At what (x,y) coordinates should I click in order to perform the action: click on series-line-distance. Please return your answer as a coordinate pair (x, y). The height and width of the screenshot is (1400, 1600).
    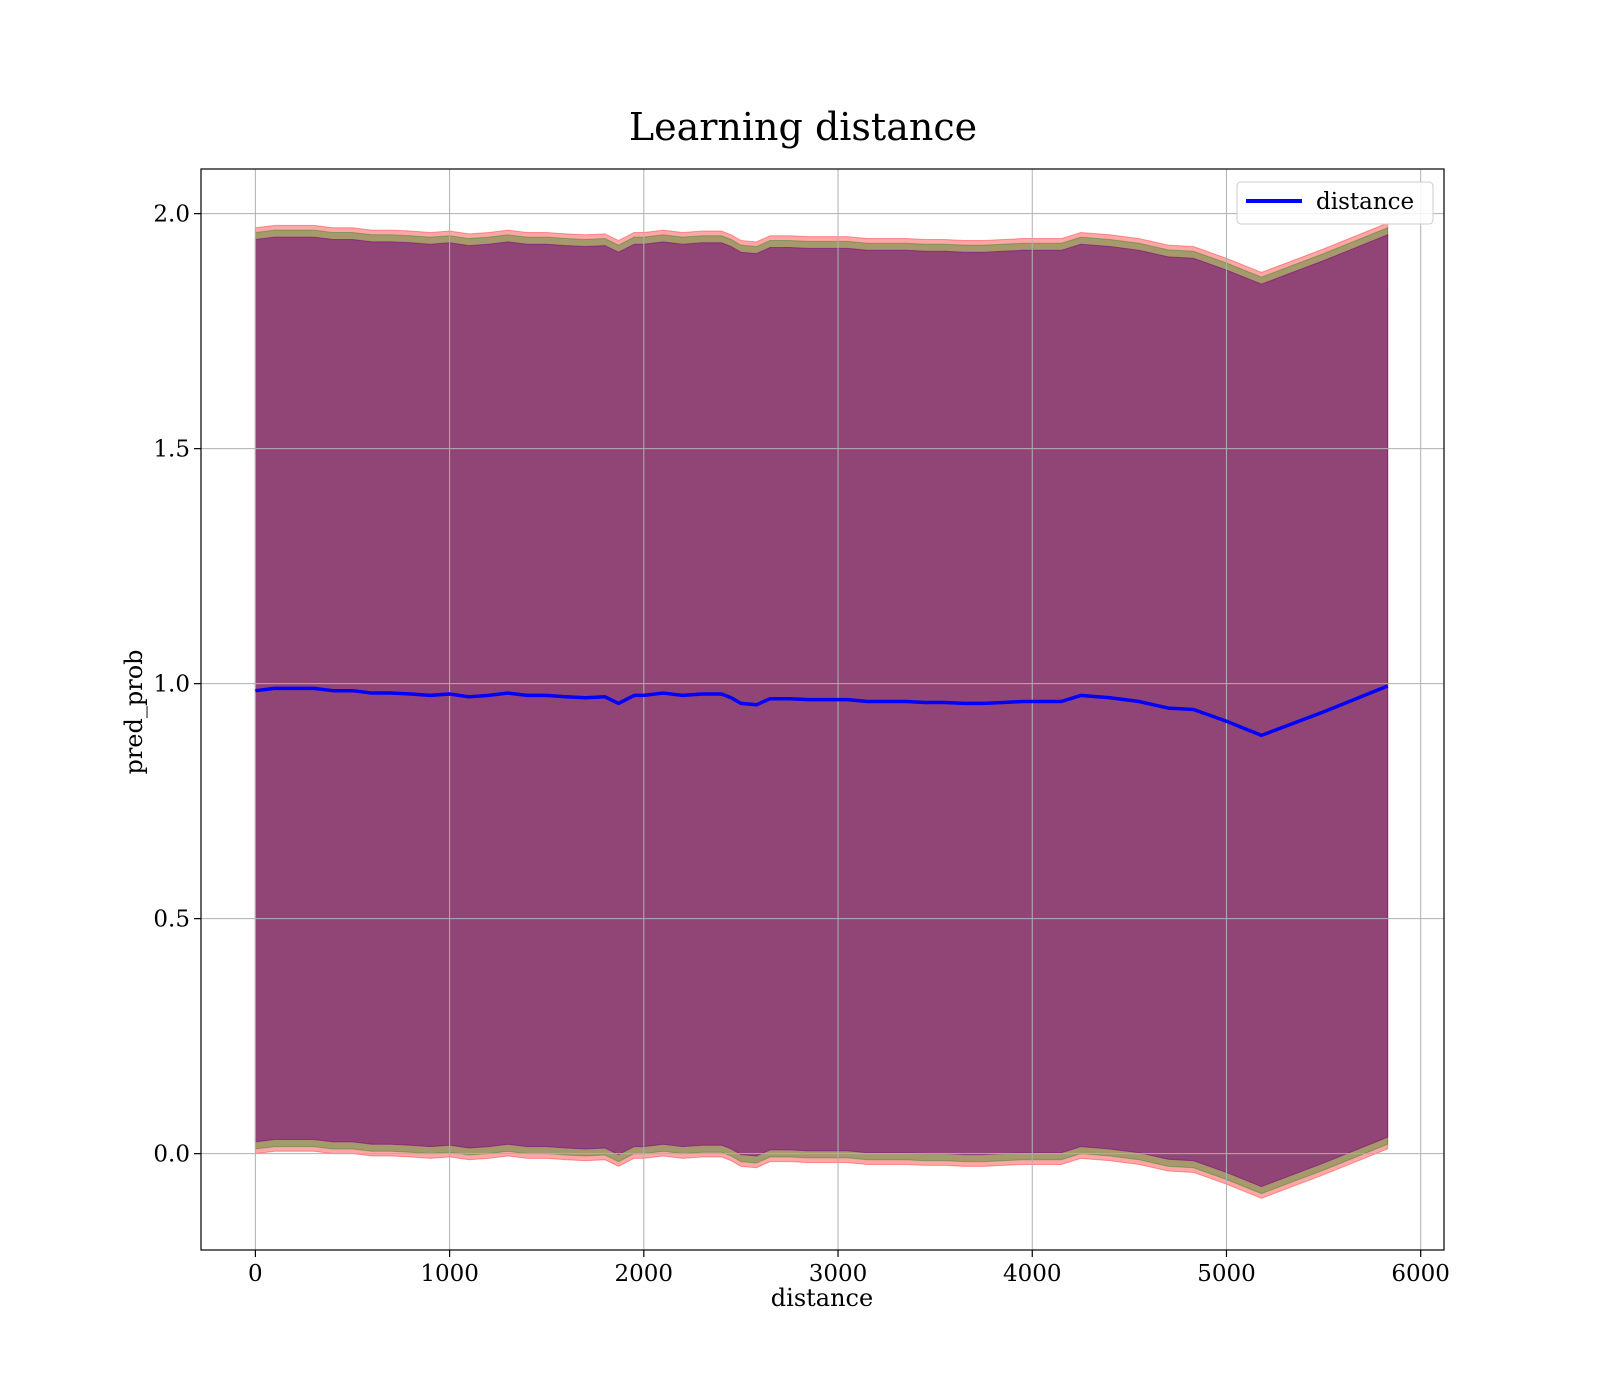
    Looking at the image, I should click on (822, 711).